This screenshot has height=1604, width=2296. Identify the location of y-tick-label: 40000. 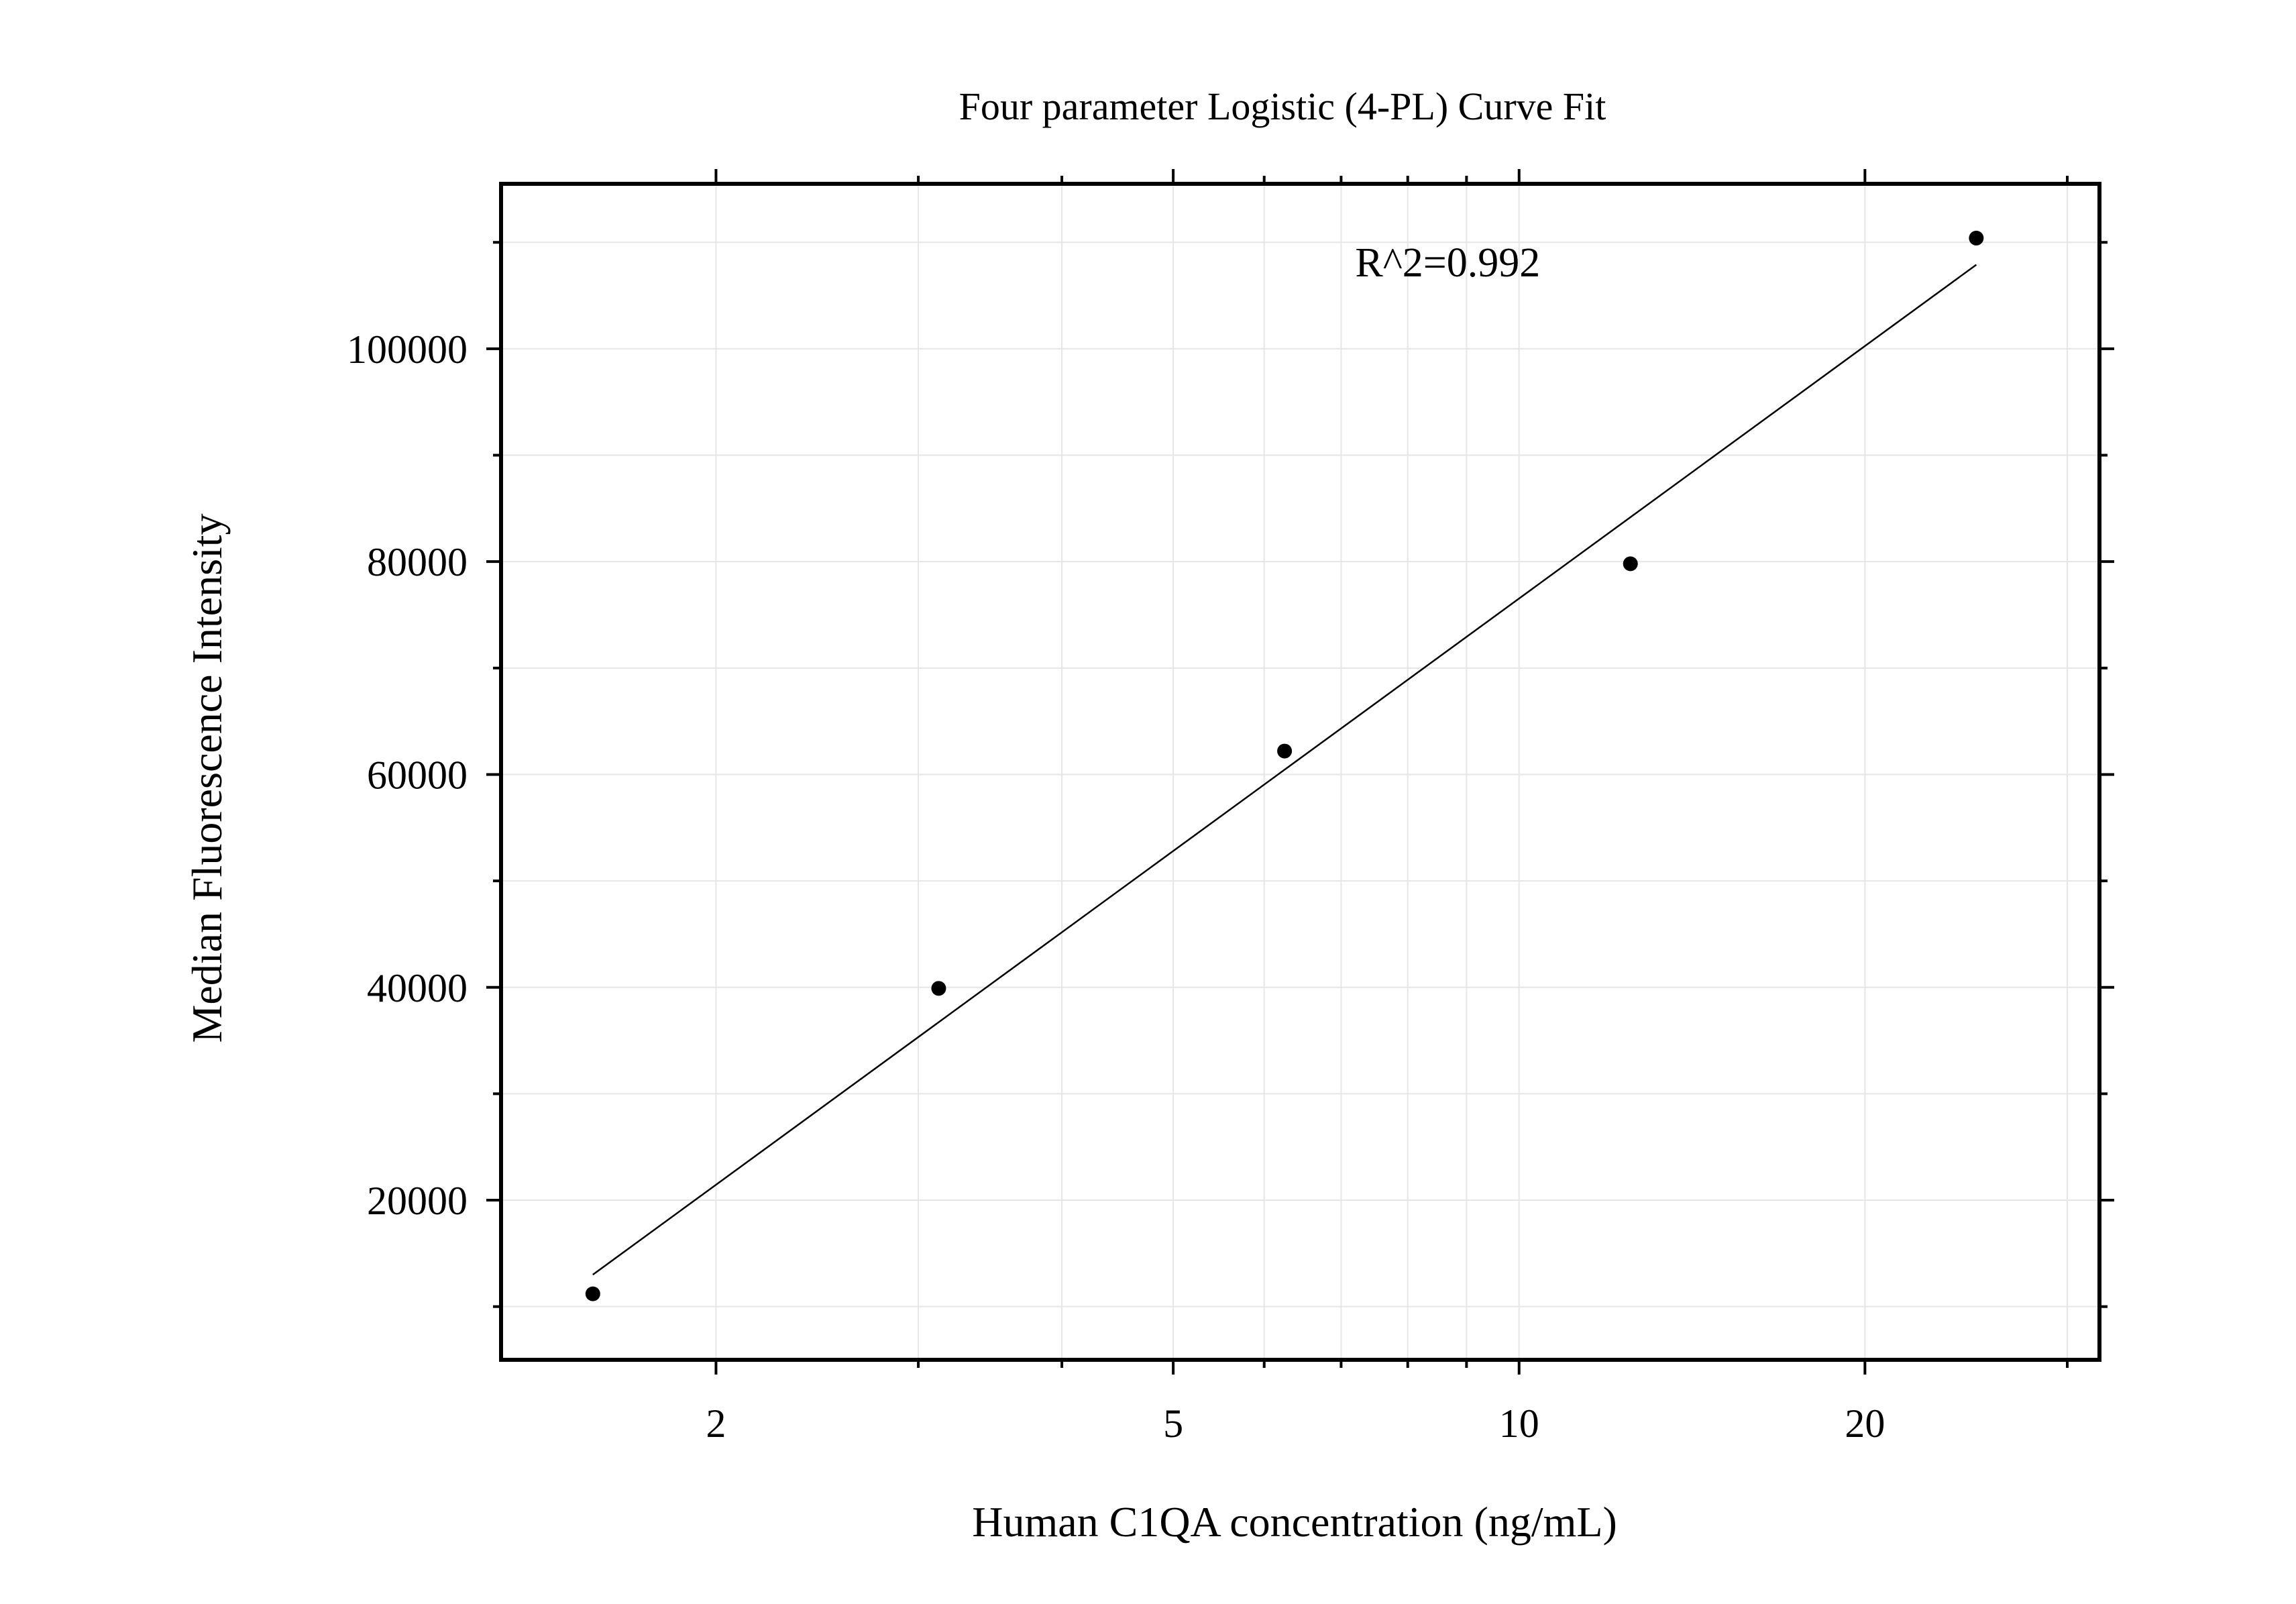
(417, 988).